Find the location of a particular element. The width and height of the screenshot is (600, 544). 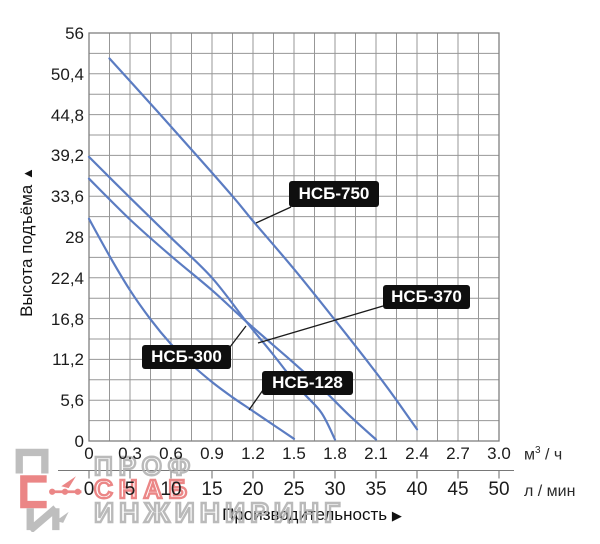

y-tick-label: 0 is located at coordinates (79, 441).